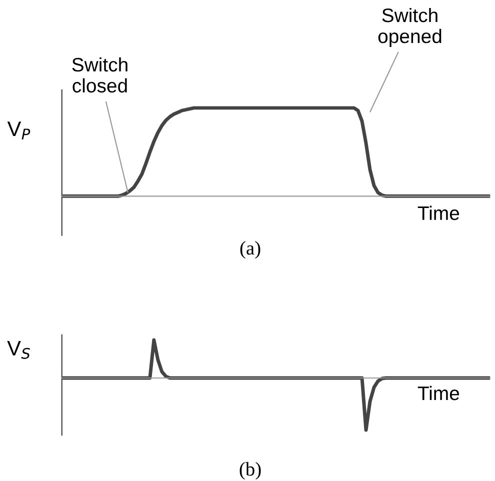 The width and height of the screenshot is (495, 481). What do you see at coordinates (18, 131) in the screenshot?
I see `y-axis-title: V$_{P}$` at bounding box center [18, 131].